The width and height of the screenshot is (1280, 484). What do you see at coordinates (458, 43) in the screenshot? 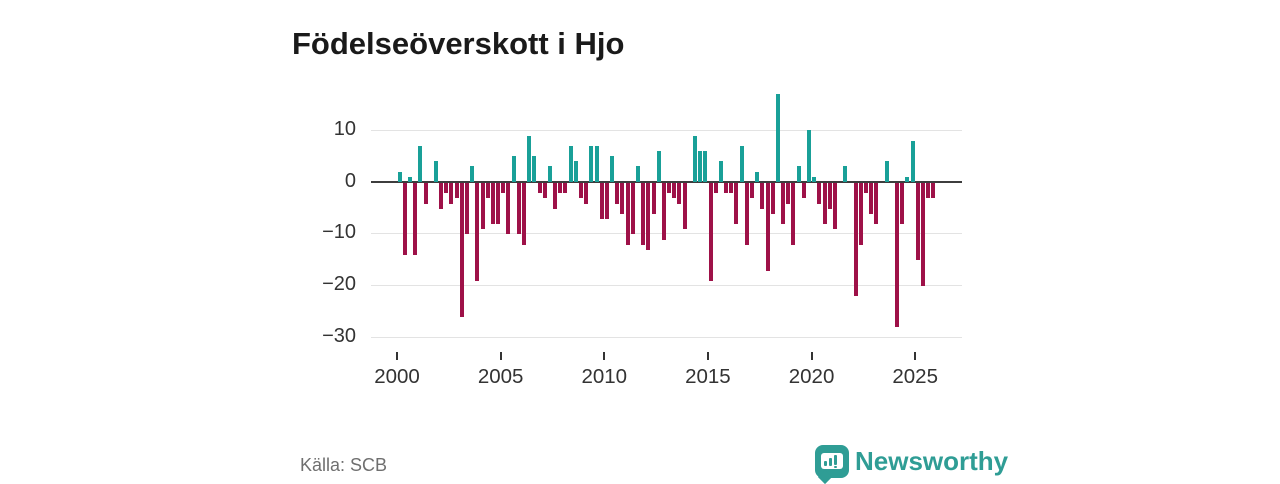
I see `chart-title: Födelseöverskott i Hjo` at bounding box center [458, 43].